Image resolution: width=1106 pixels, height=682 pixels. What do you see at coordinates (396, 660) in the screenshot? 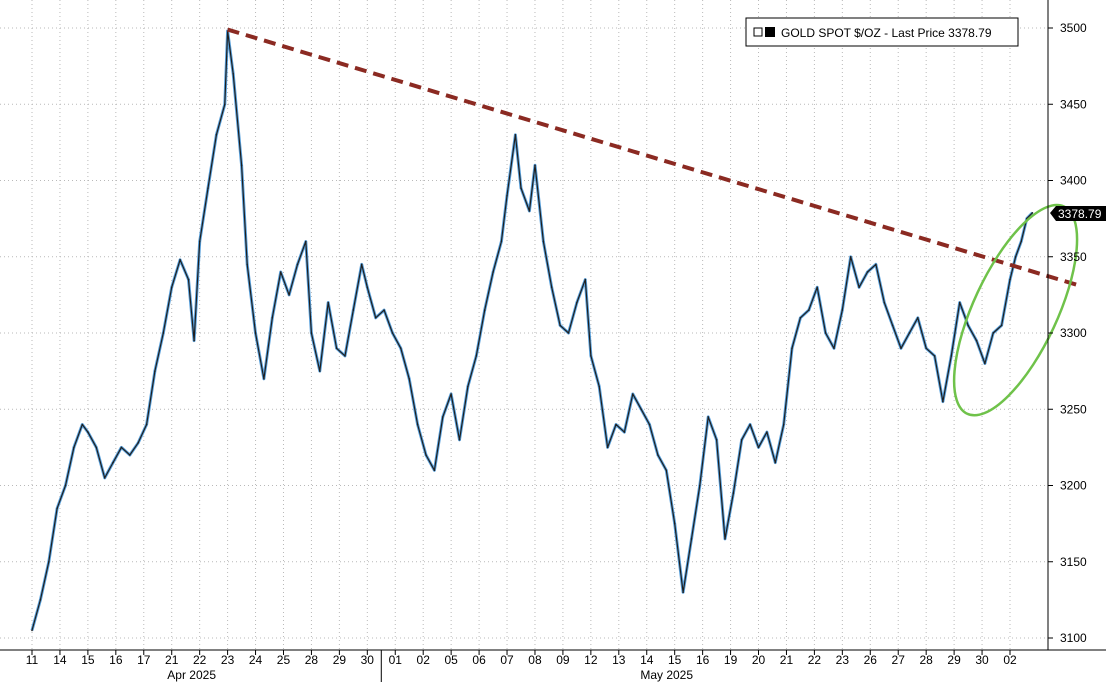
I see `x-tick-label: 01` at bounding box center [396, 660].